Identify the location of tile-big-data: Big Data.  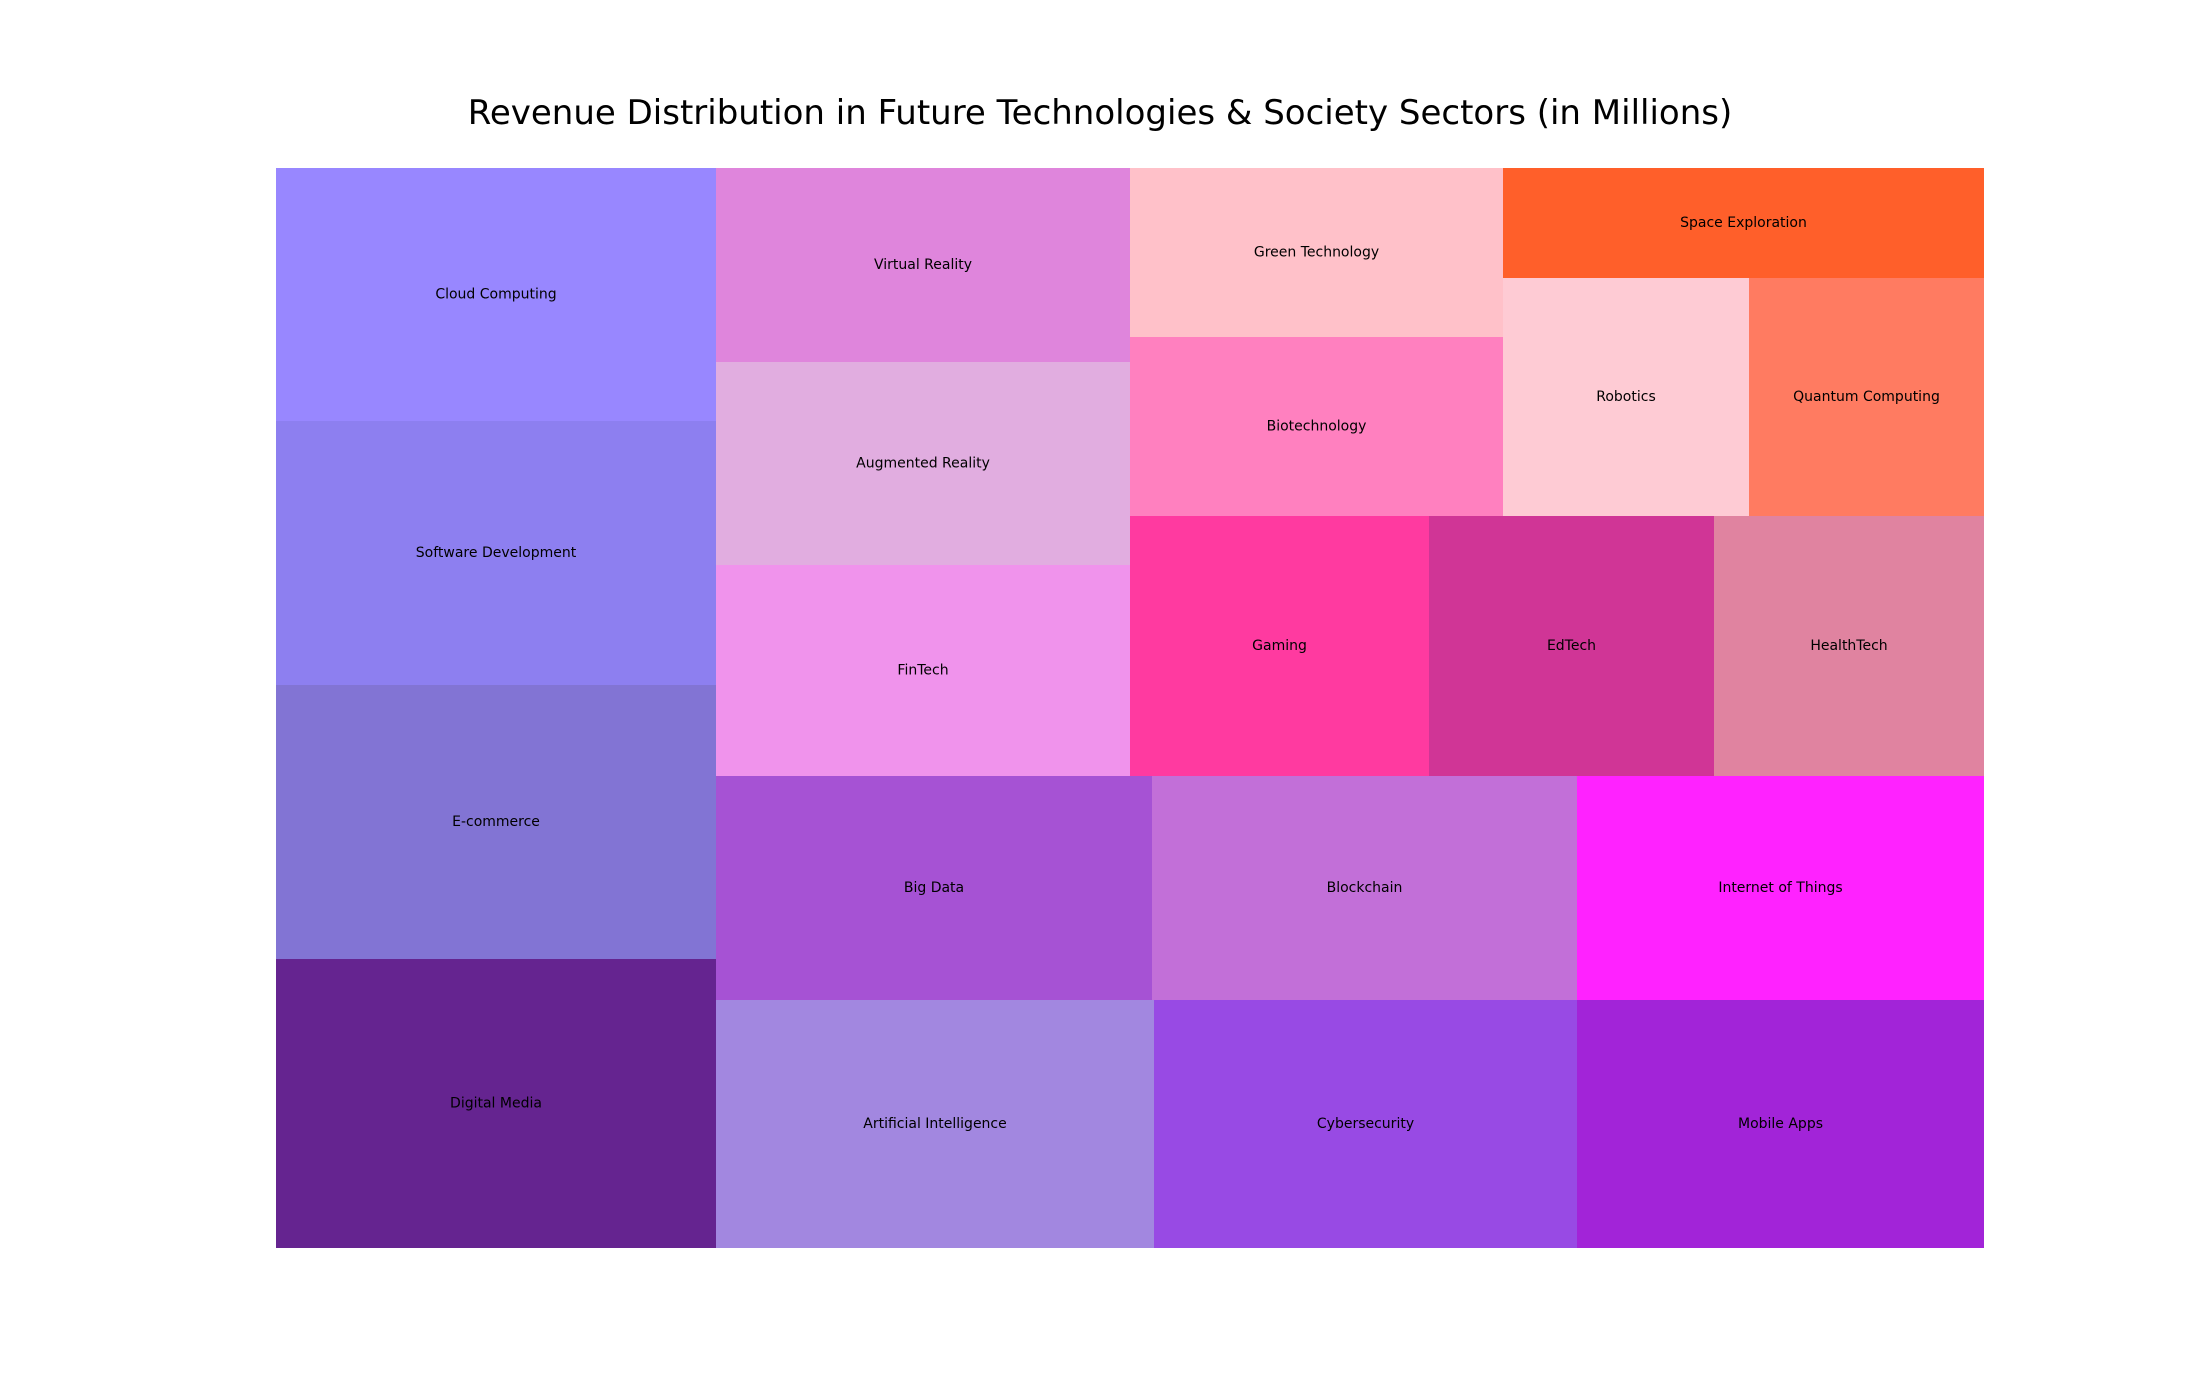
(934, 888).